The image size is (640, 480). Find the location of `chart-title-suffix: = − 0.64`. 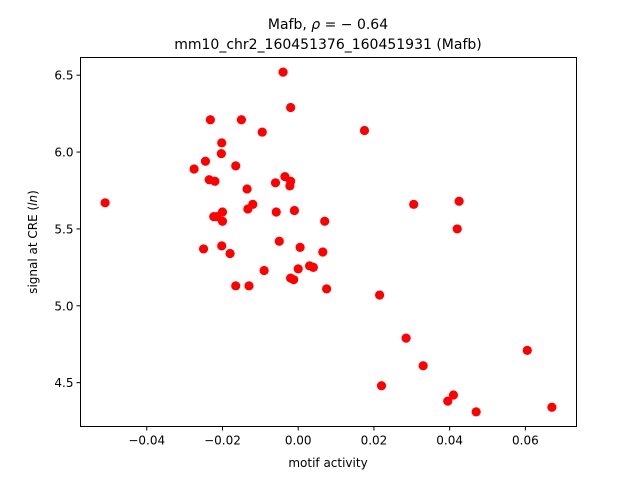

chart-title-suffix: = − 0.64 is located at coordinates (354, 25).